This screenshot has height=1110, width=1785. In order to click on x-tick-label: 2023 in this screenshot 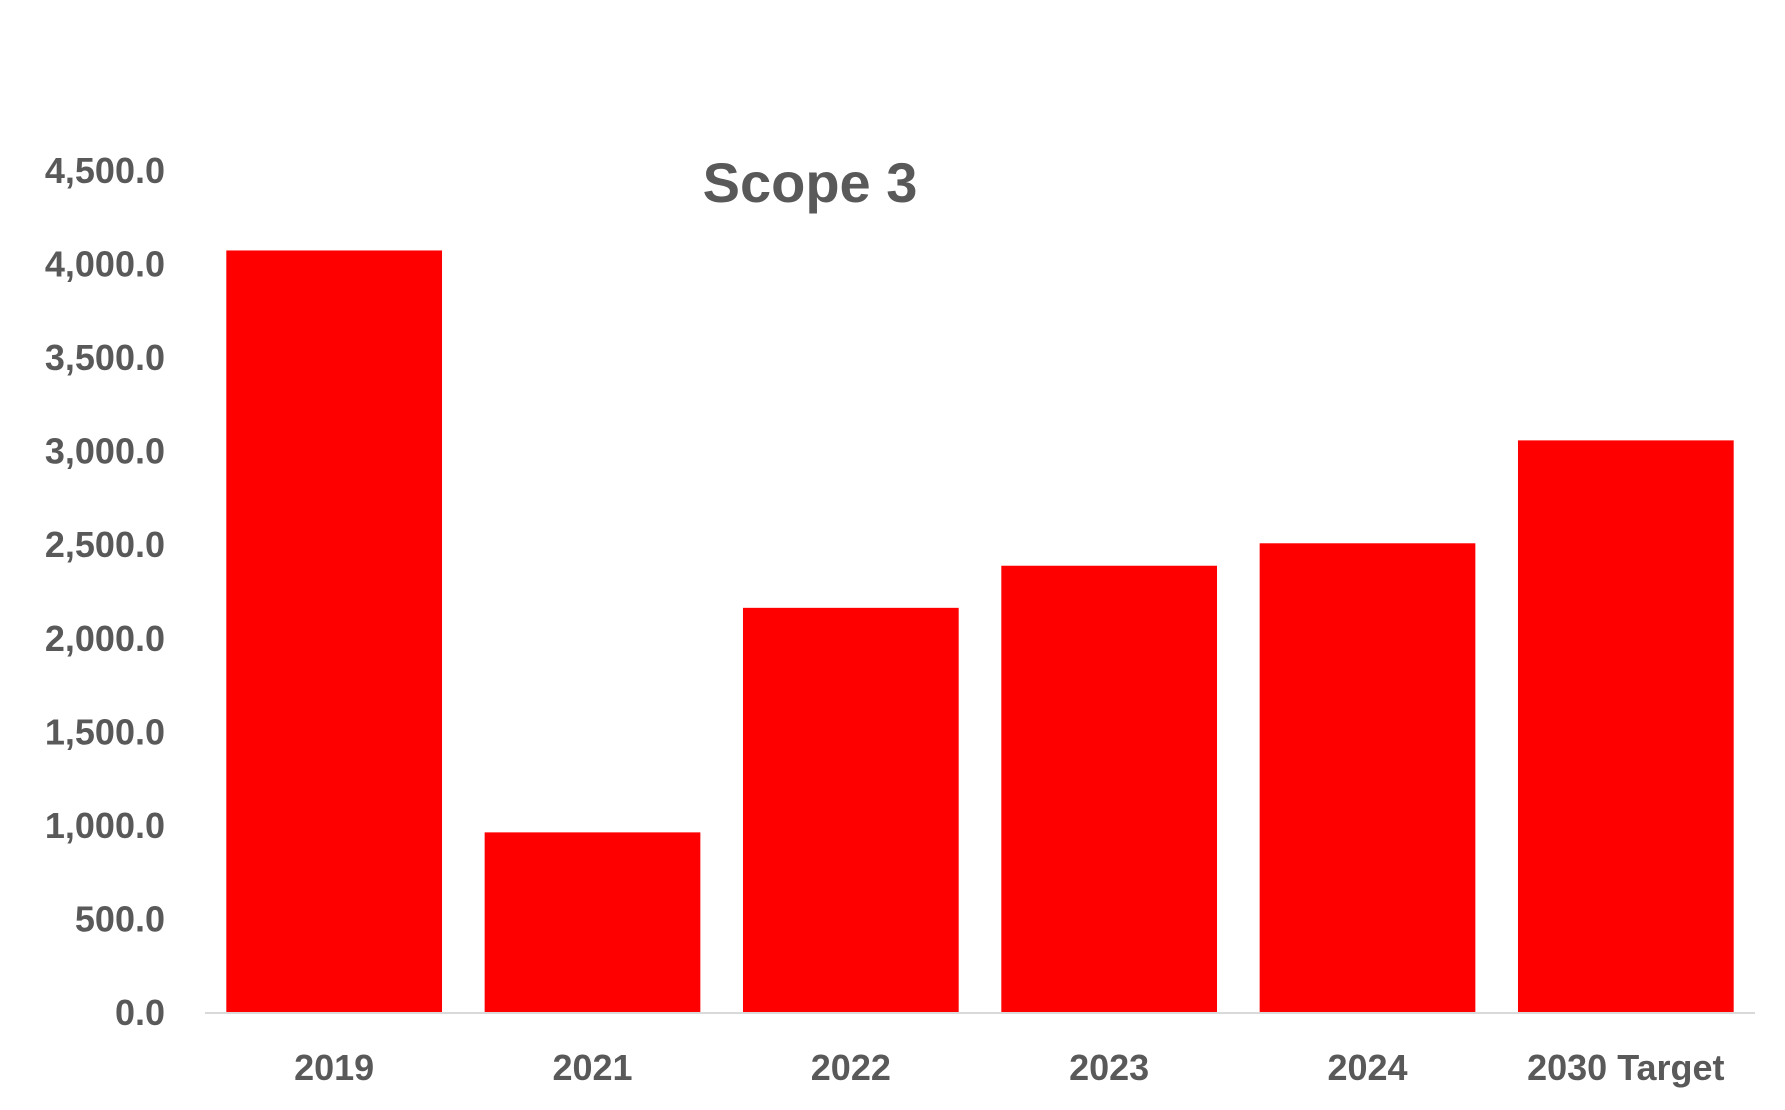, I will do `click(1109, 1067)`.